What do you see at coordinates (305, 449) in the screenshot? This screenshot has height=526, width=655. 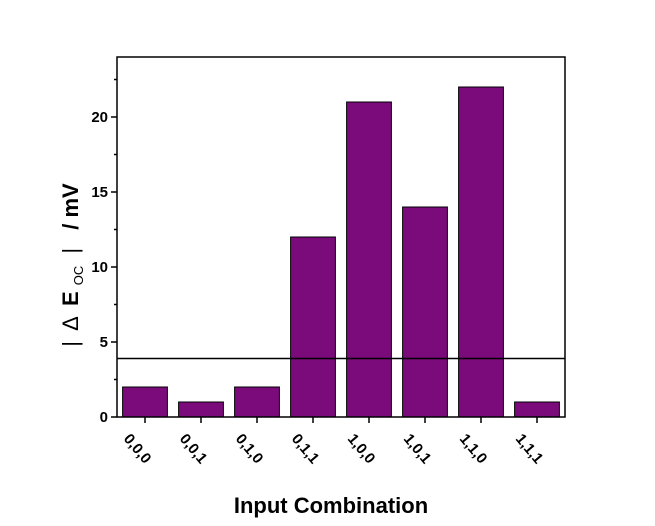 I see `x-tick-label: 0,1,1` at bounding box center [305, 449].